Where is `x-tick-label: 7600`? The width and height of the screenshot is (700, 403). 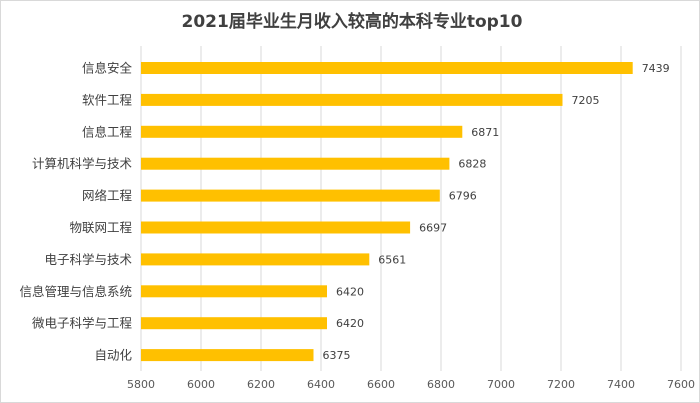 x-tick-label: 7600 is located at coordinates (681, 384).